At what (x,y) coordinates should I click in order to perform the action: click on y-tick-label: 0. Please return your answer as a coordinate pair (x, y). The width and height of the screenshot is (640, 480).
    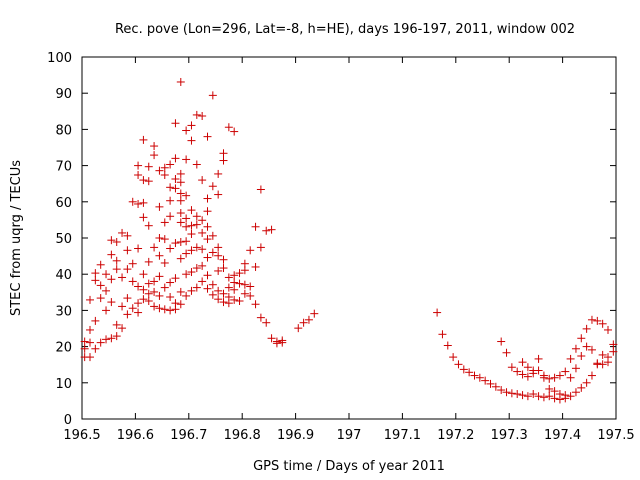
    Looking at the image, I should click on (68, 420).